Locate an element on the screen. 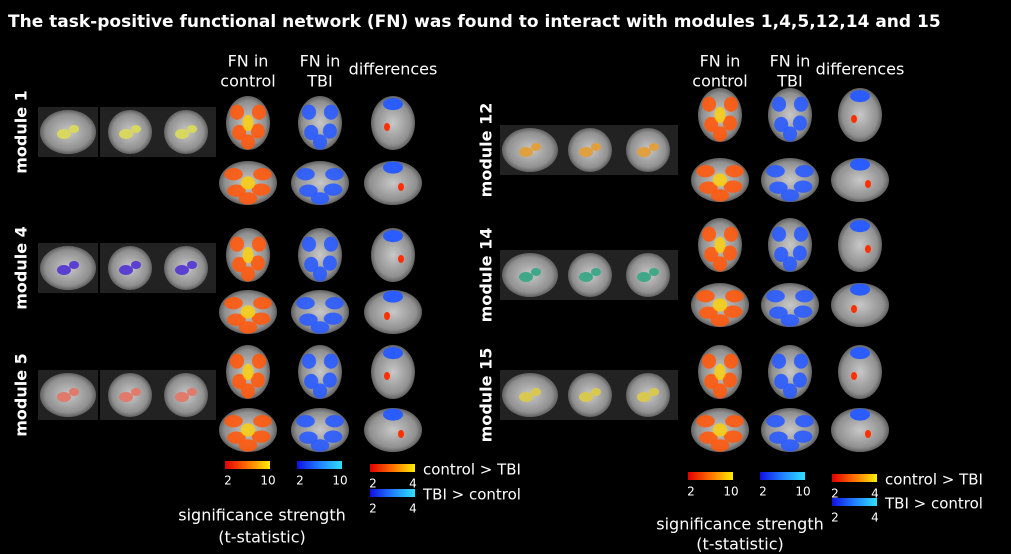  column-header: FN in is located at coordinates (320, 61).